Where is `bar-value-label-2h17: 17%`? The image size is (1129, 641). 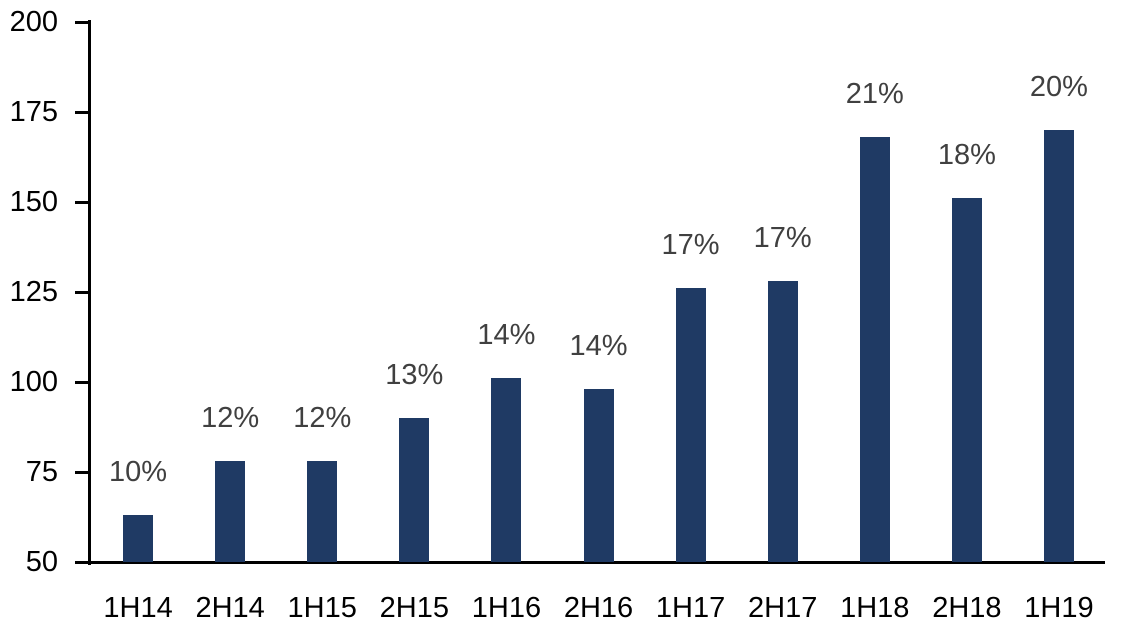
bar-value-label-2h17: 17% is located at coordinates (782, 238).